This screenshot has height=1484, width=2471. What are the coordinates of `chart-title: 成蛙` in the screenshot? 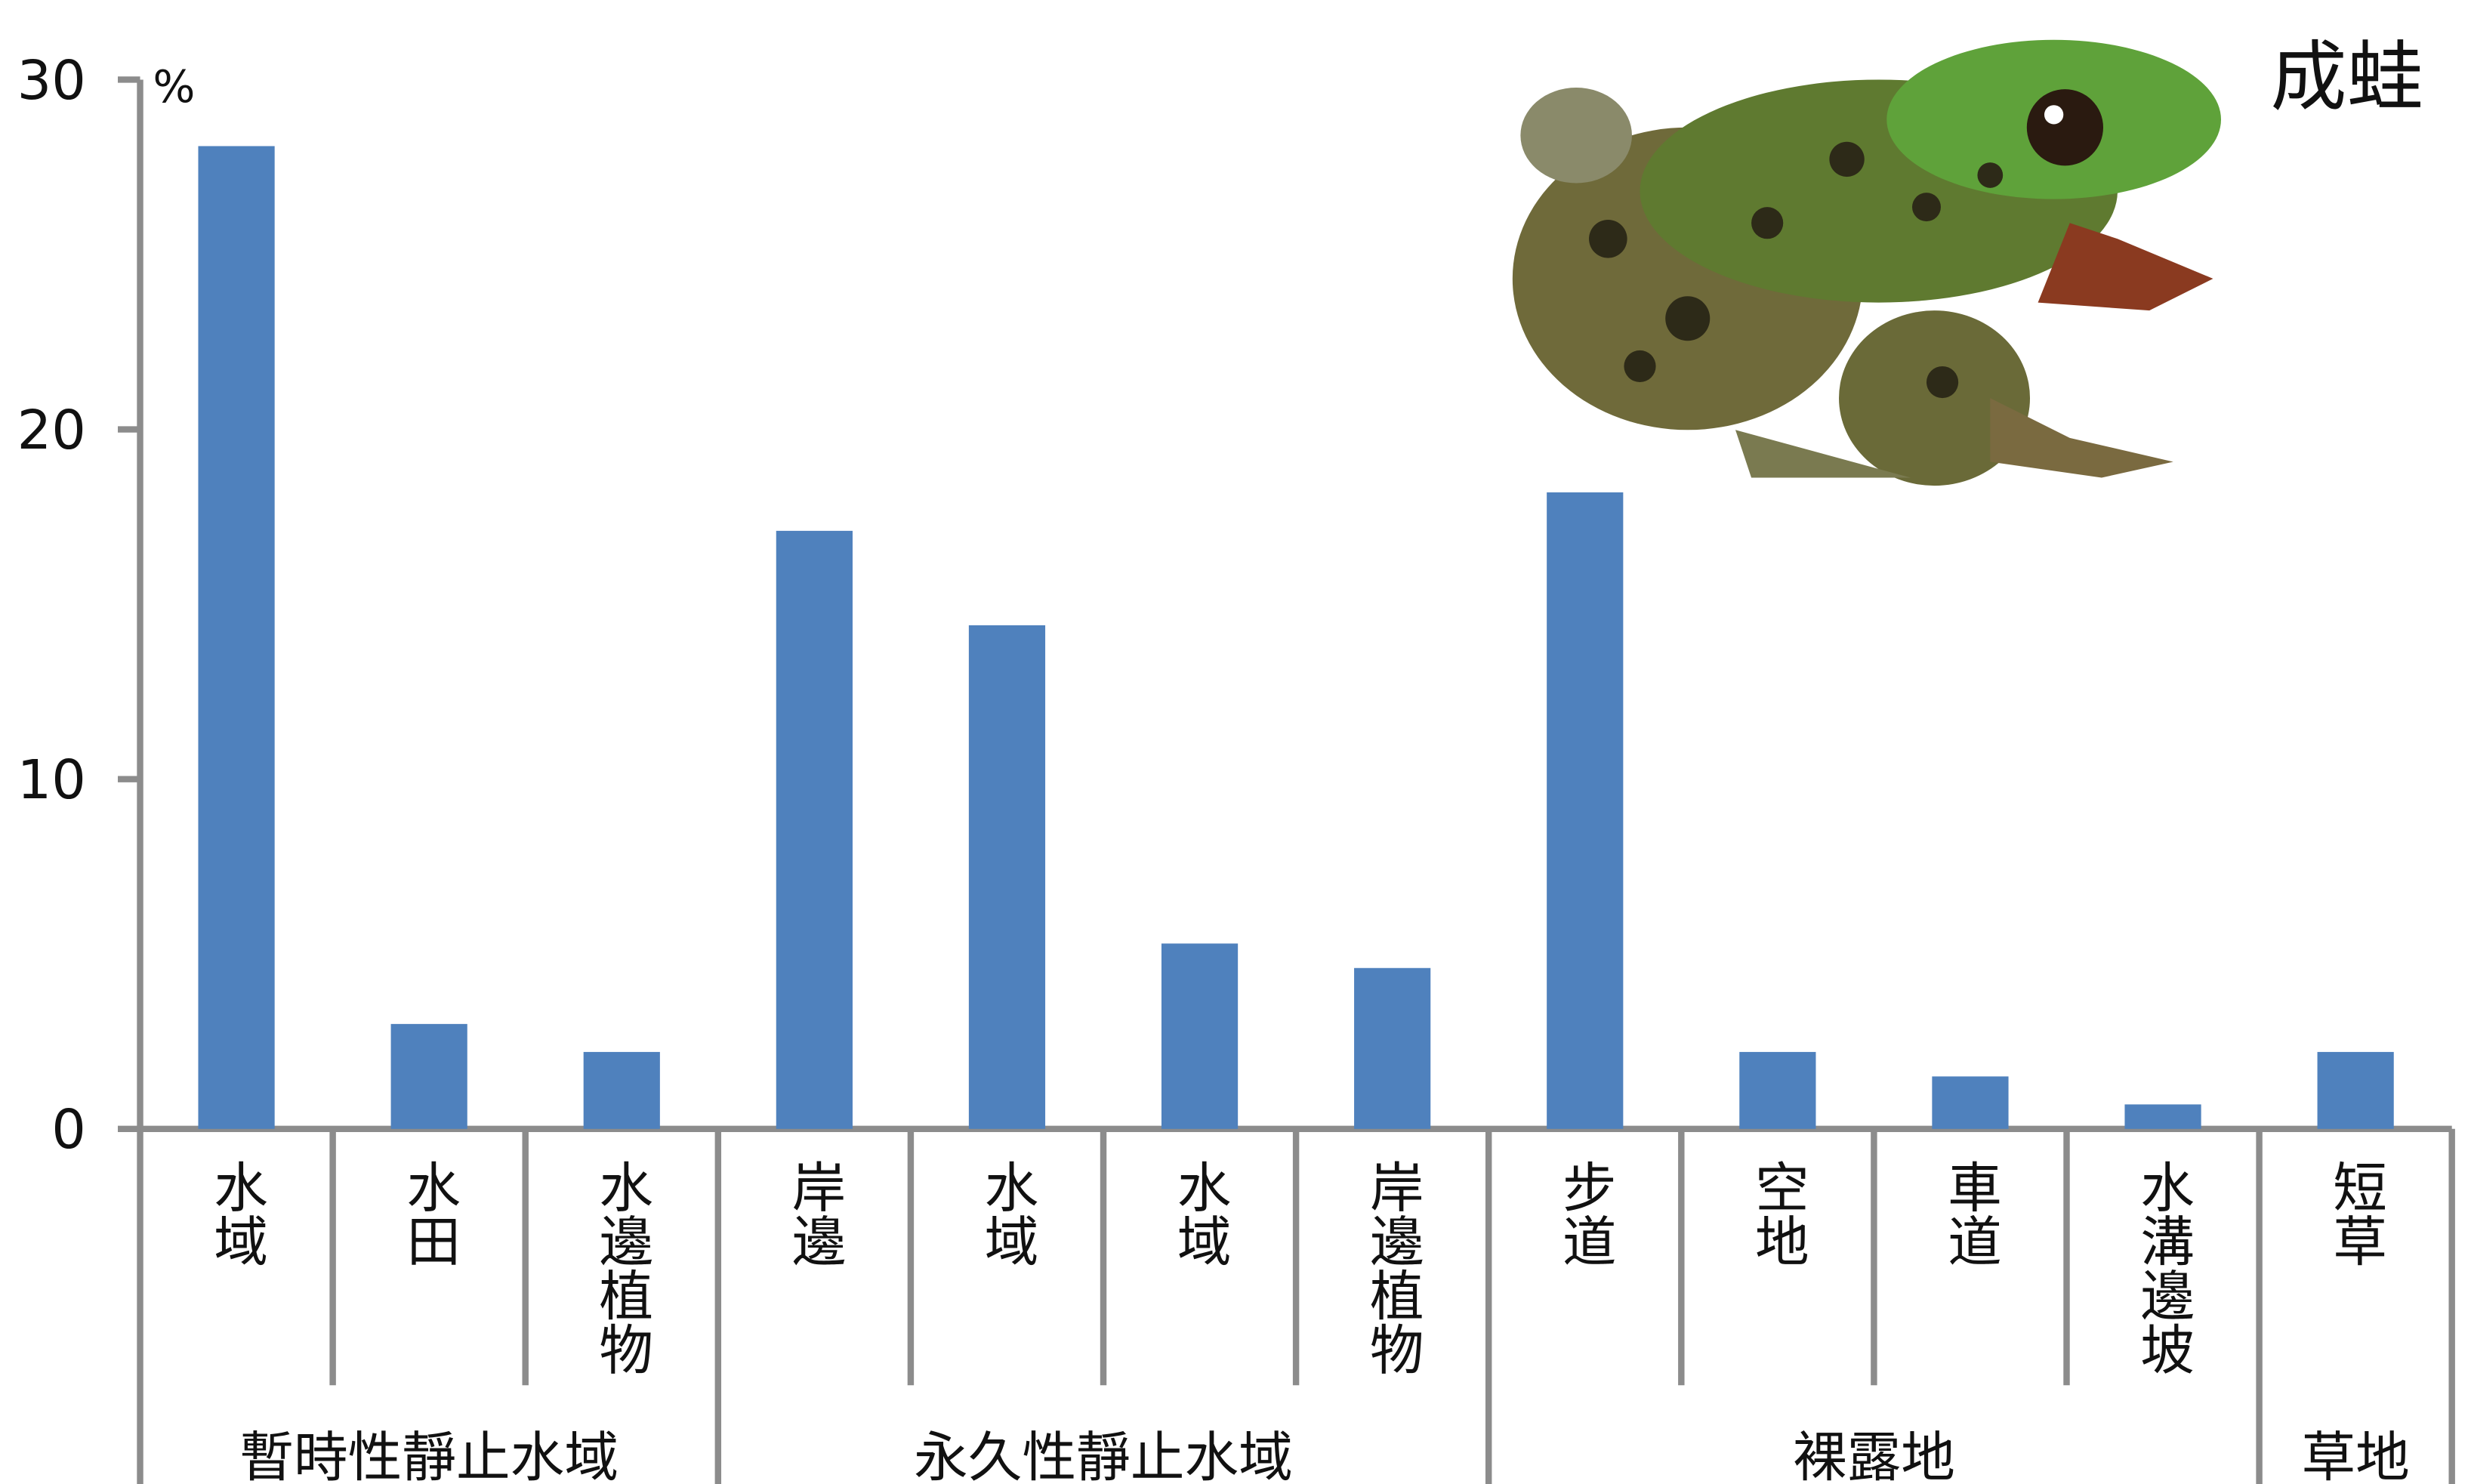 It's located at (2346, 77).